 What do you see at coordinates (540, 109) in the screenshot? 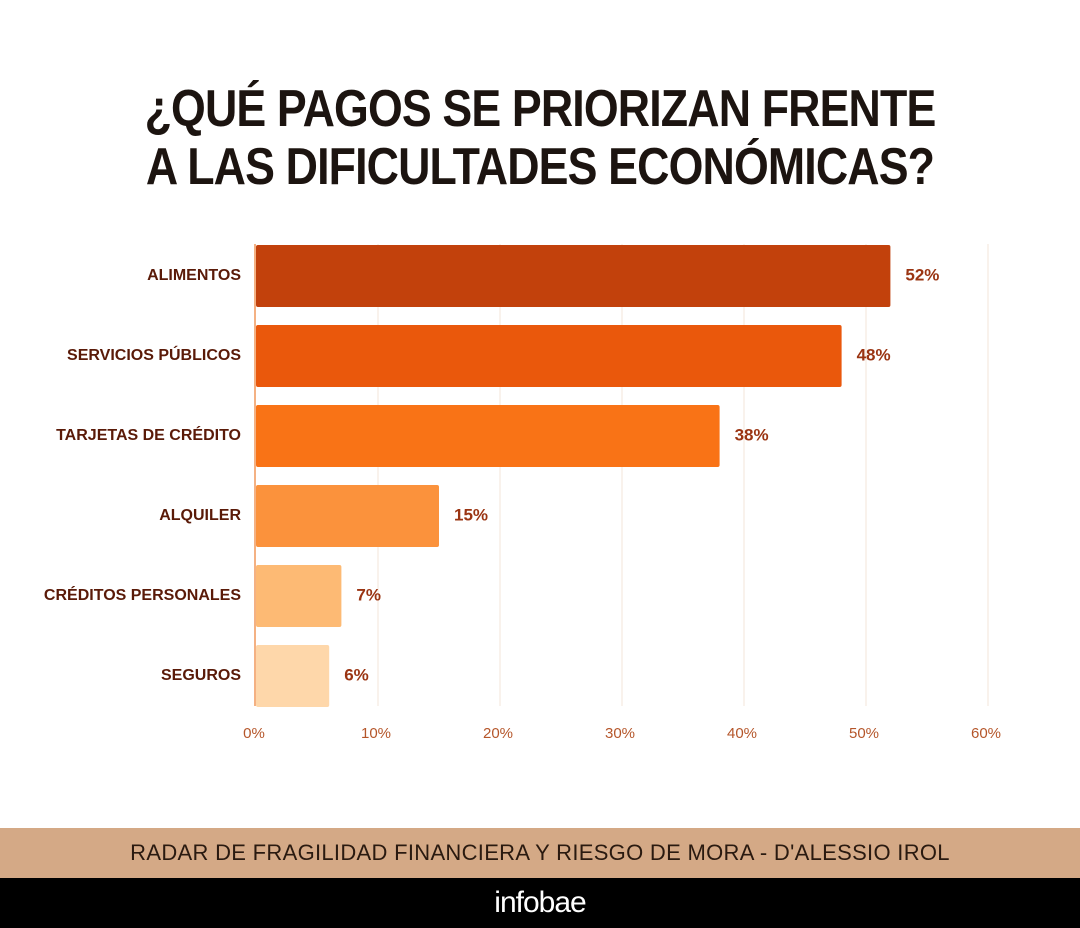
I see `chart-title-line-1: ¿QUÉ PAGOS SE PRIORIZAN FRENTE` at bounding box center [540, 109].